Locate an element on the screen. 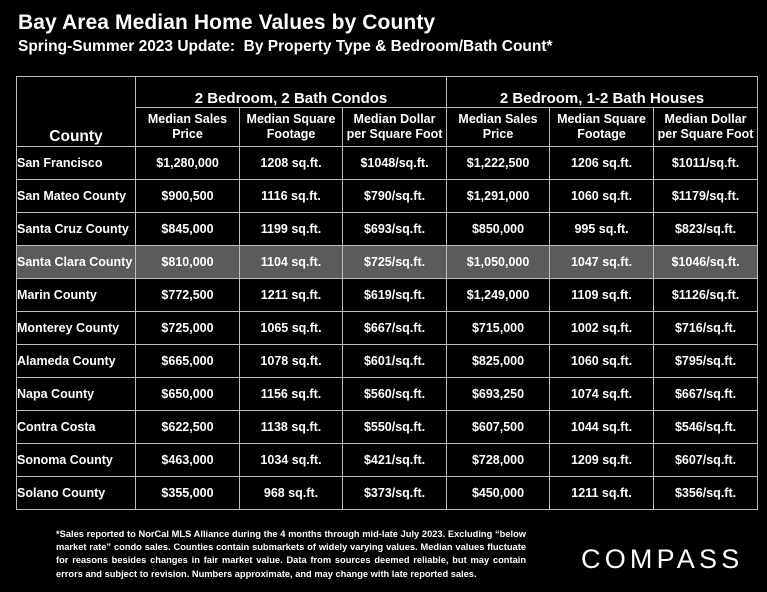 This screenshot has height=592, width=767. condo-sqft: 1116 sq.ft. is located at coordinates (291, 196).